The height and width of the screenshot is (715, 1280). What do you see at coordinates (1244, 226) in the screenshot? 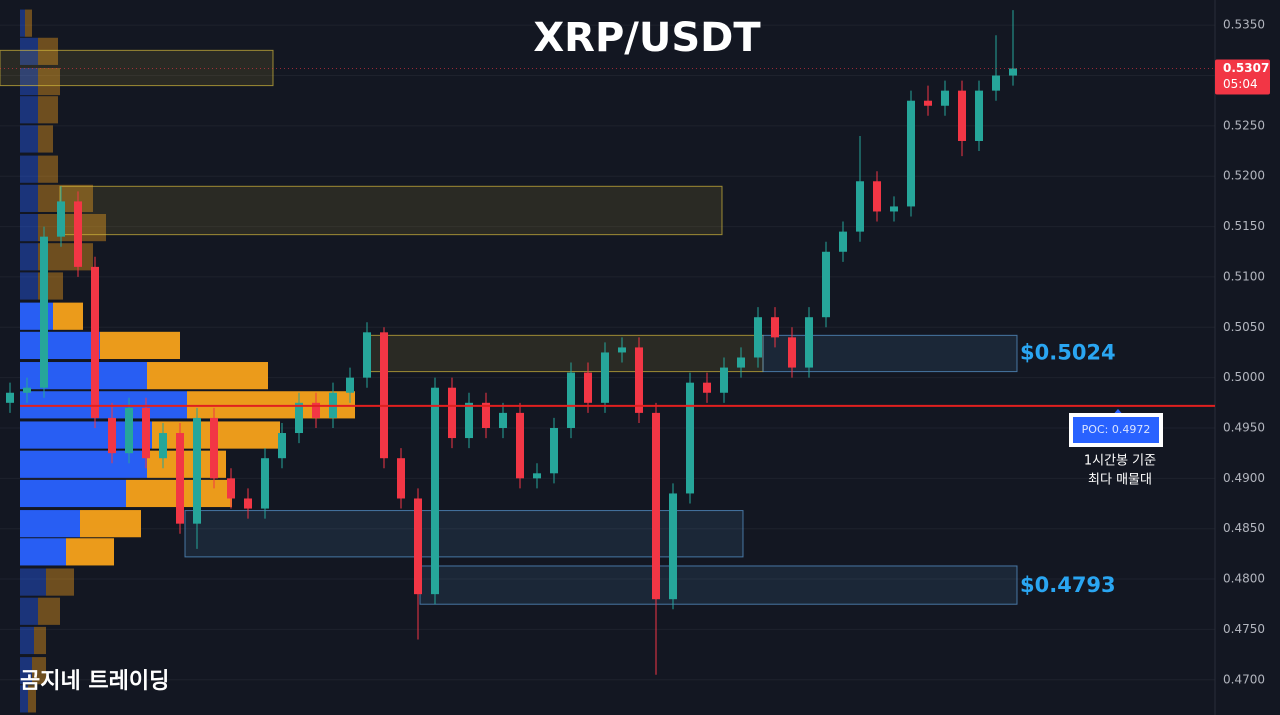
I see `y-tick-label: 0.5150` at bounding box center [1244, 226].